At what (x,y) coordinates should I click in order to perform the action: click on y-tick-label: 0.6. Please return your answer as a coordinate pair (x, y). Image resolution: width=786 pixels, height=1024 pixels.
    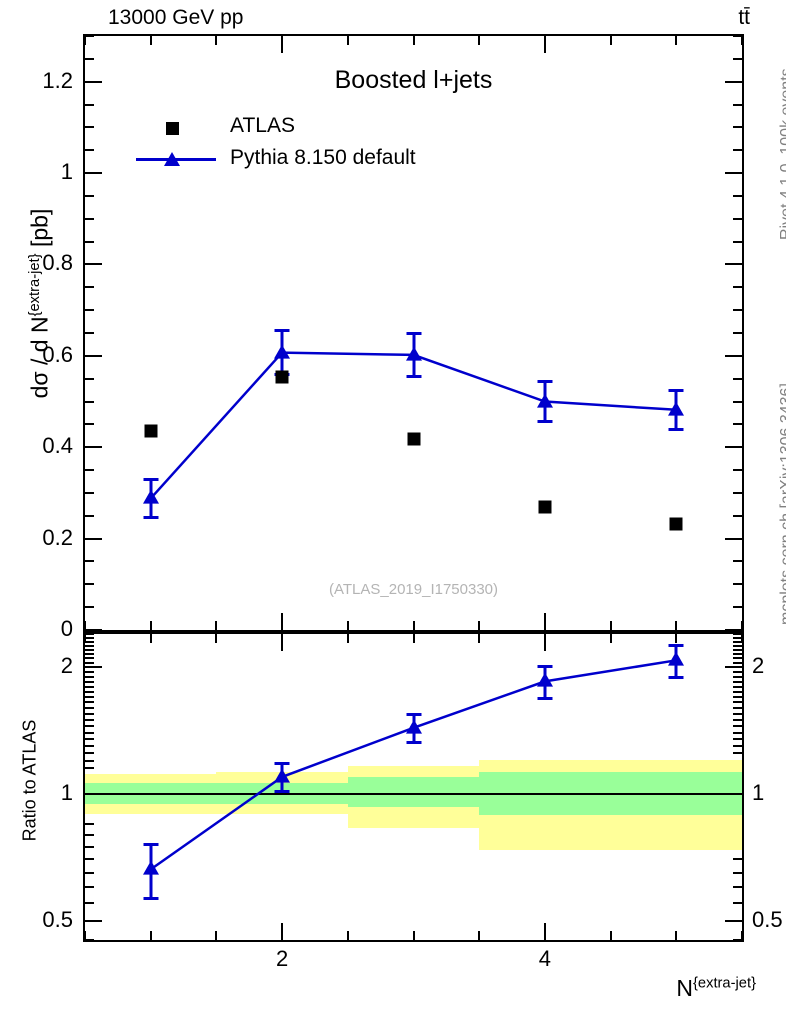
    Looking at the image, I should click on (57, 354).